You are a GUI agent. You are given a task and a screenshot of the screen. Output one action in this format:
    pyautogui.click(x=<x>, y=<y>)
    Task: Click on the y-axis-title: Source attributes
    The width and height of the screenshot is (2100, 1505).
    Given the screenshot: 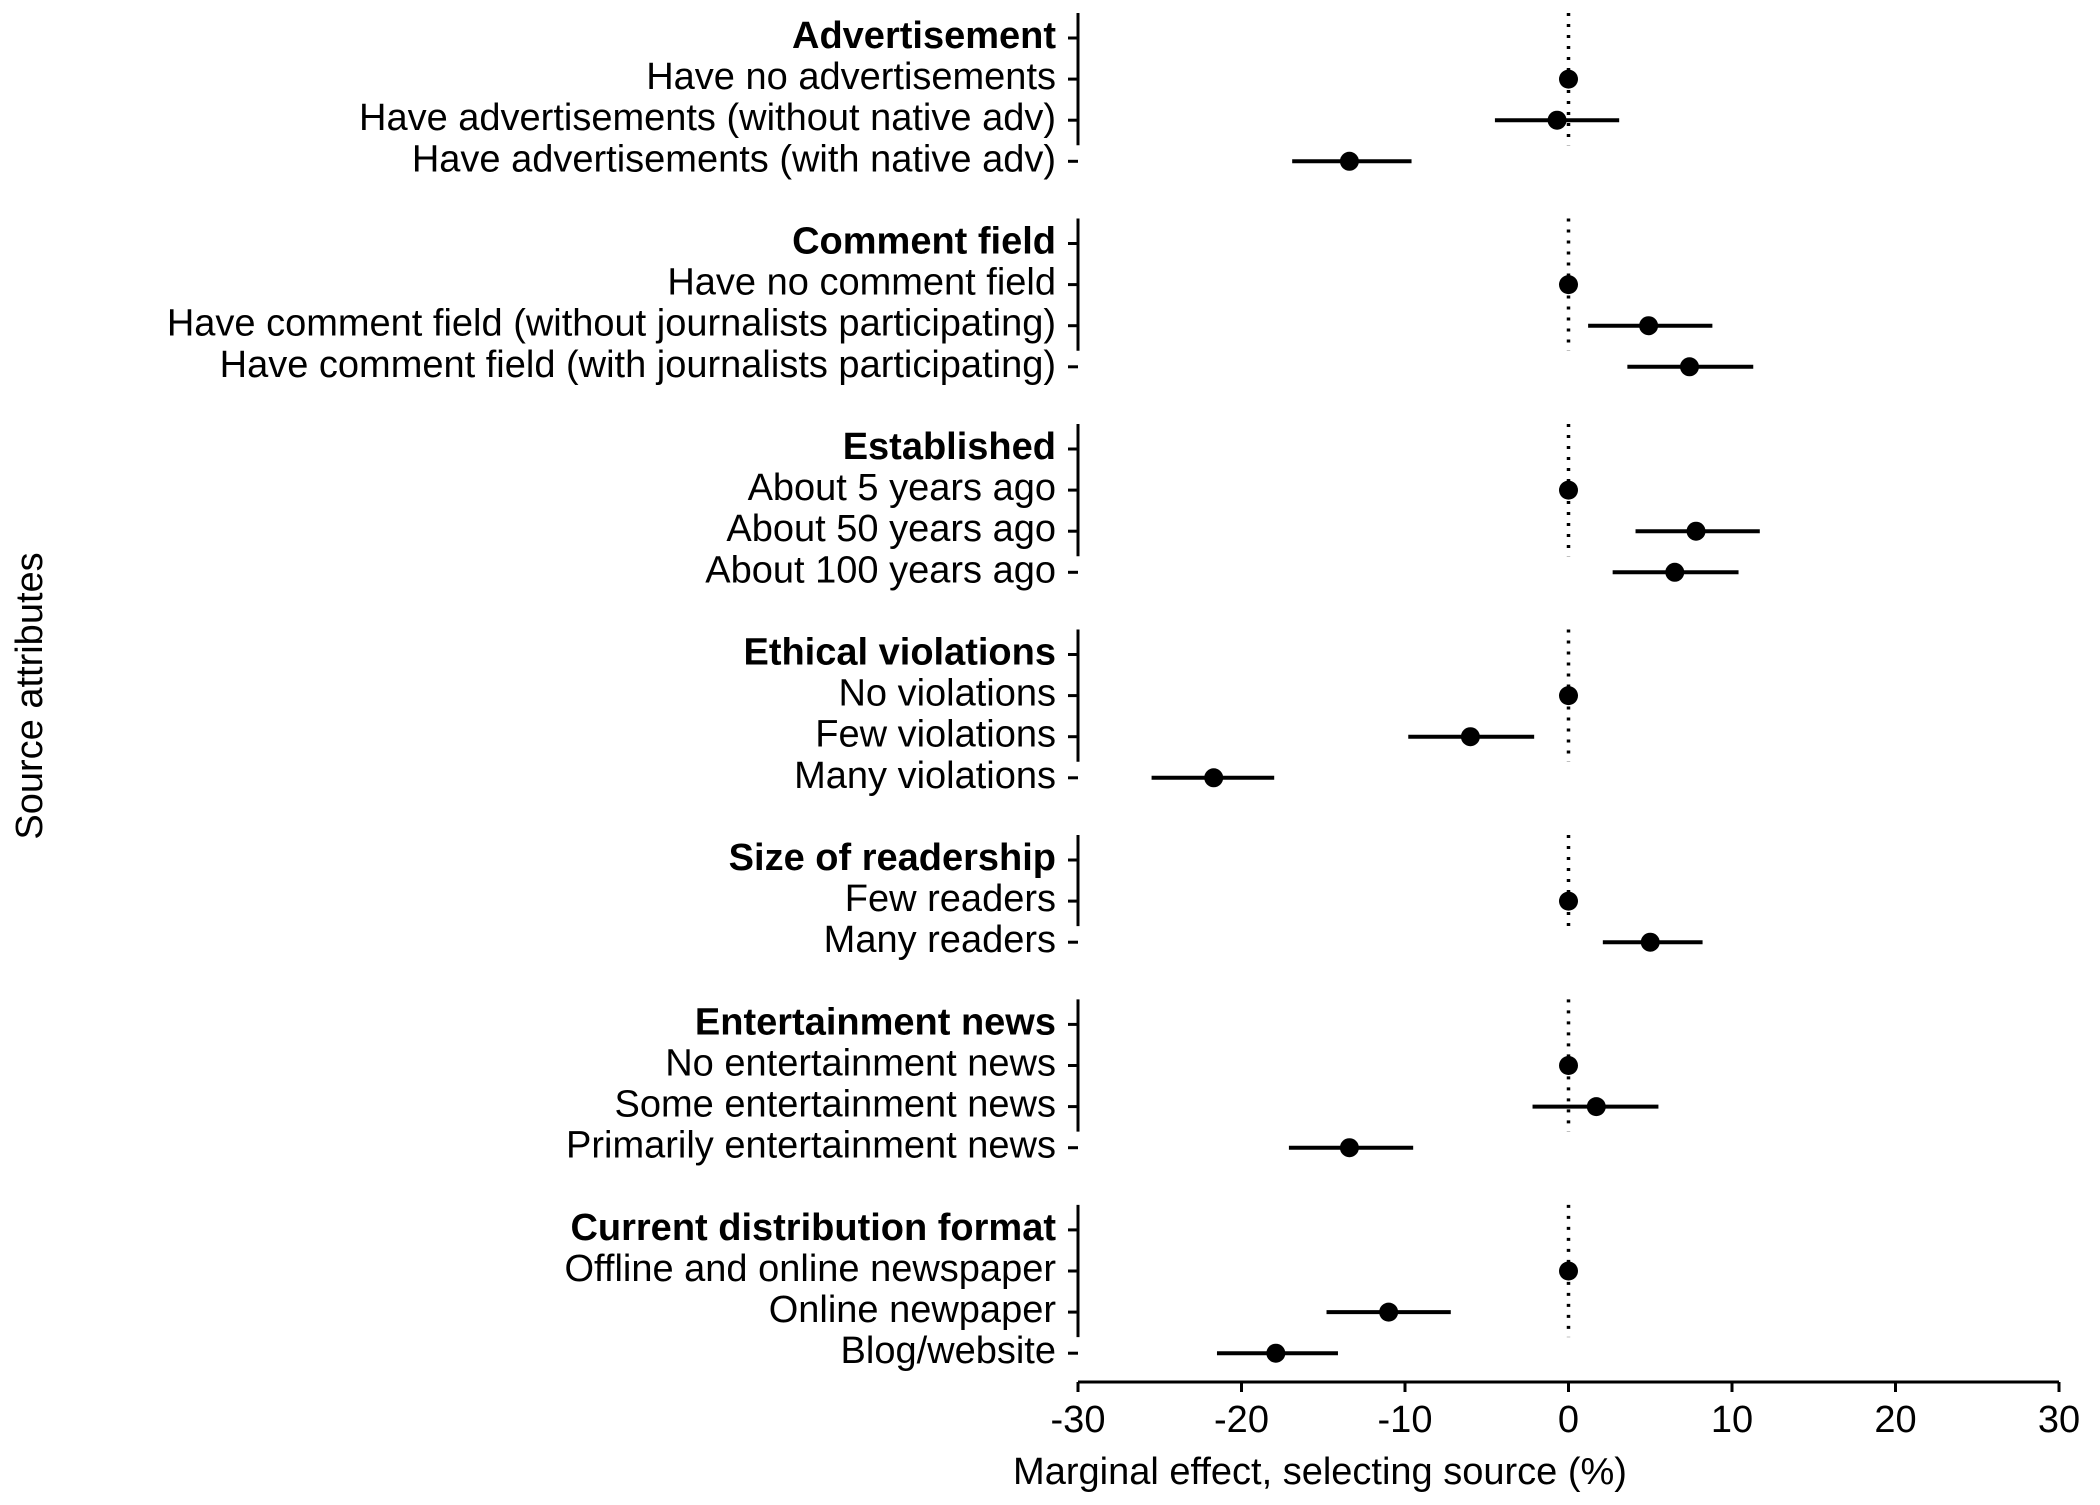 What is the action you would take?
    pyautogui.click(x=30, y=695)
    